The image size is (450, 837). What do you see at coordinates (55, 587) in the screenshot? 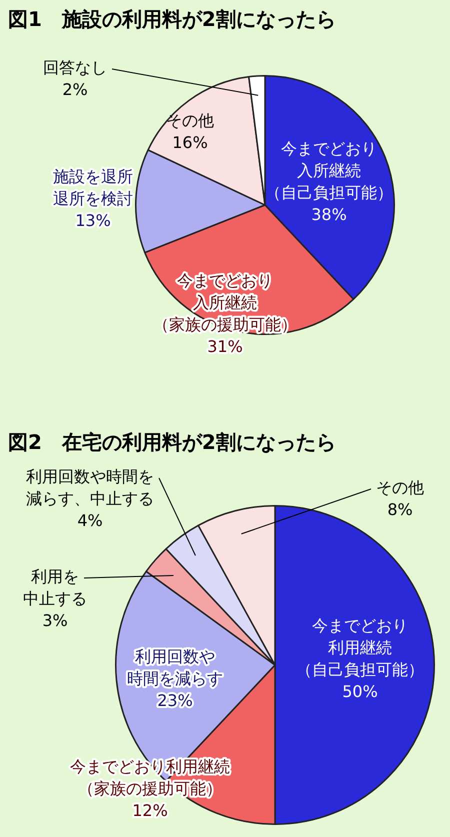
I see `slice-label: 利用を中止する` at bounding box center [55, 587].